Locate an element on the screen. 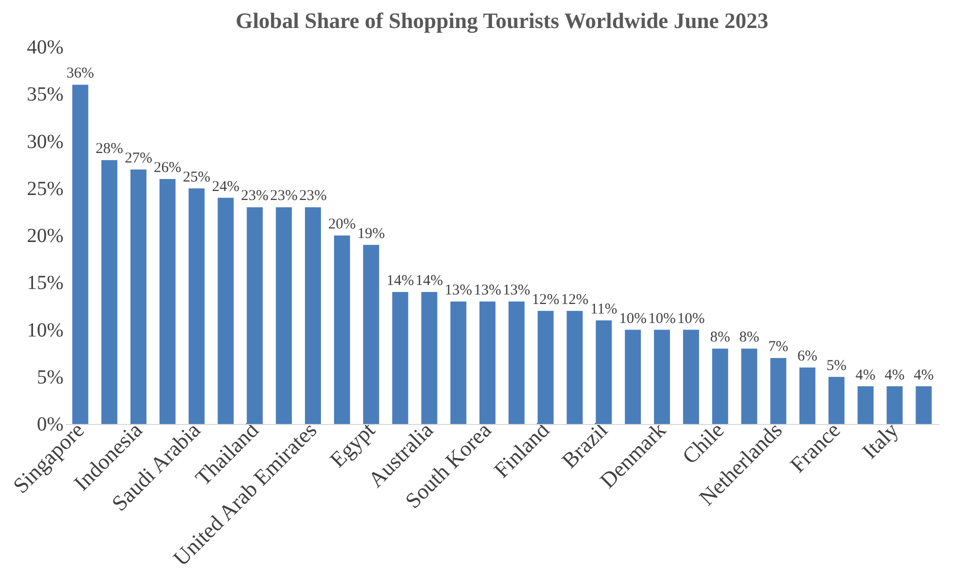  y-tick-label: 25% is located at coordinates (45, 189).